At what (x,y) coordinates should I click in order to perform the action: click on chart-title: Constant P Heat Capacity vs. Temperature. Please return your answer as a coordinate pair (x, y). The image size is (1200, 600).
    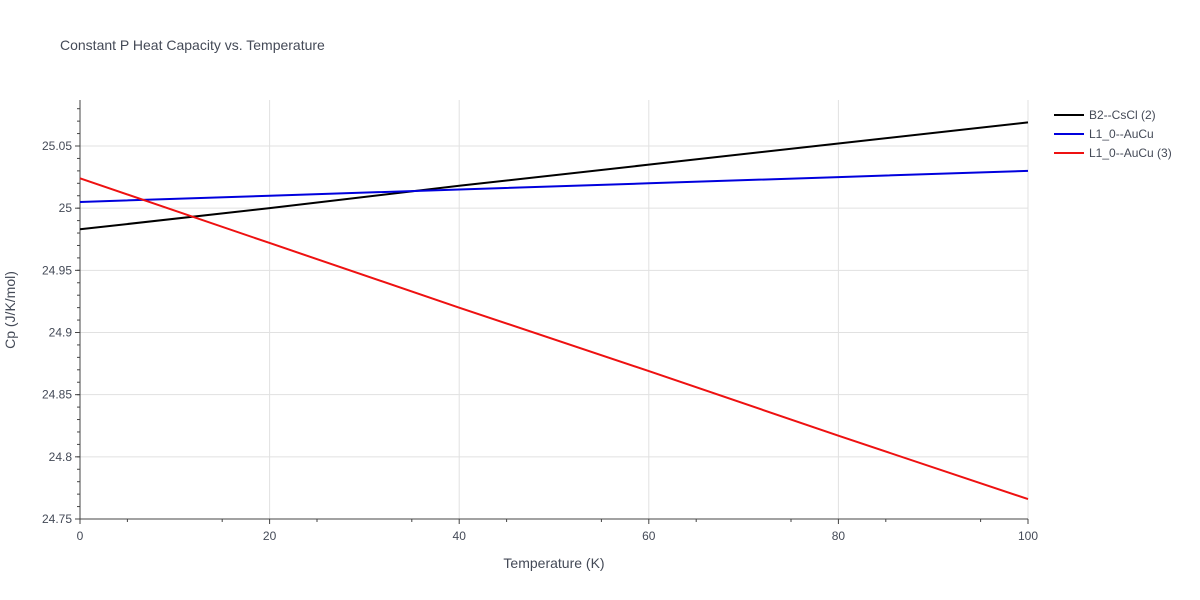
    Looking at the image, I should click on (192, 45).